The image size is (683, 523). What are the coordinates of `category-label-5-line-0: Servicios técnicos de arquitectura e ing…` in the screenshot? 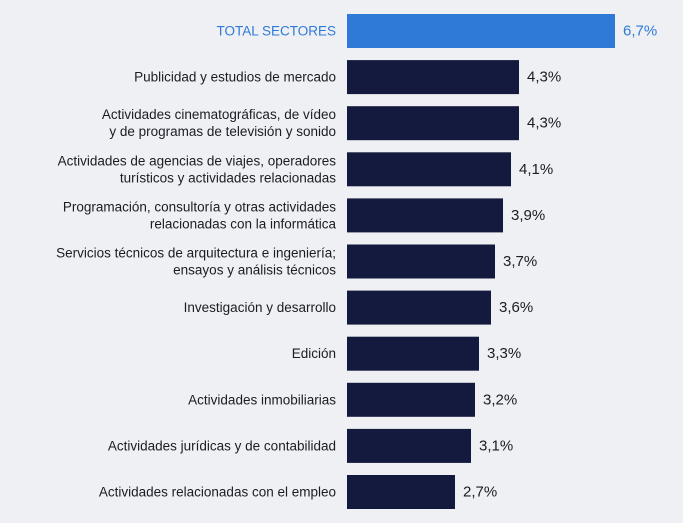 It's located at (196, 253).